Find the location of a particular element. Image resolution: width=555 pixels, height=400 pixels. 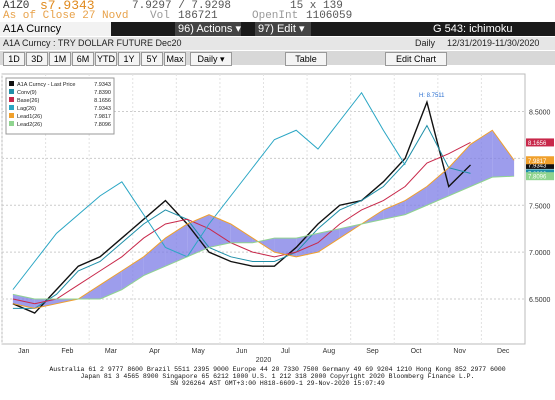

x-axis-label: 2020 is located at coordinates (264, 360).